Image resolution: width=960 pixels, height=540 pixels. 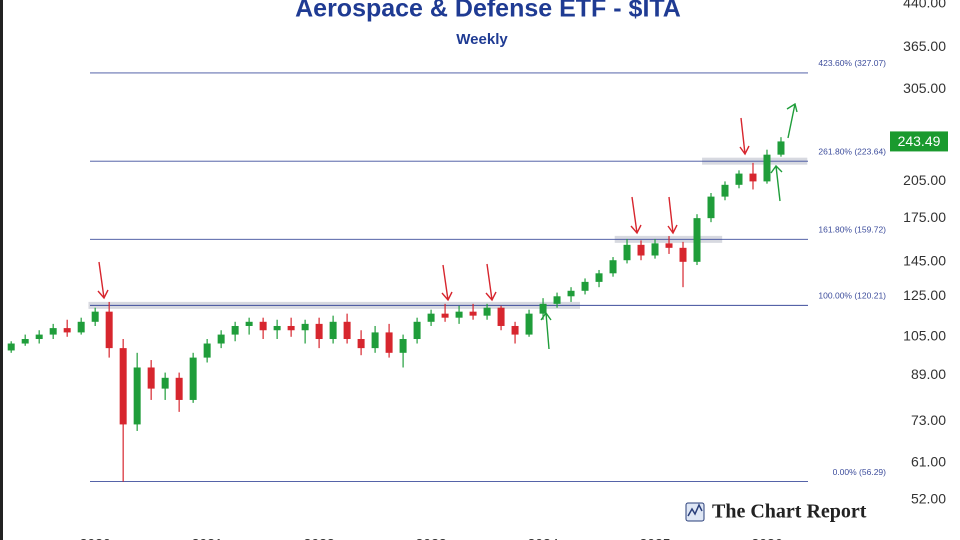 What do you see at coordinates (654, 538) in the screenshot?
I see `x-tick-label: 2025` at bounding box center [654, 538].